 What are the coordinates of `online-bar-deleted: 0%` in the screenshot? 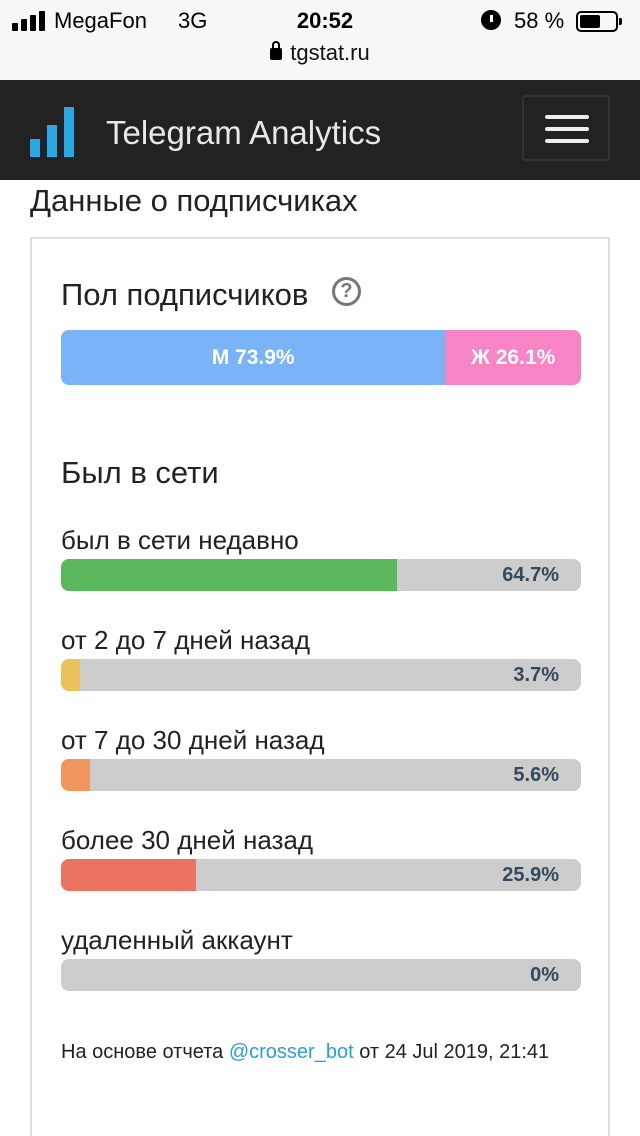 It's located at (321, 975).